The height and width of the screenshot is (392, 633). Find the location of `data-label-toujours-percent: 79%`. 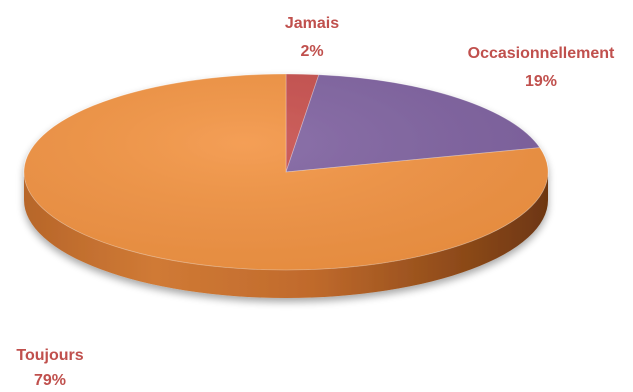

data-label-toujours-percent: 79% is located at coordinates (50, 379).